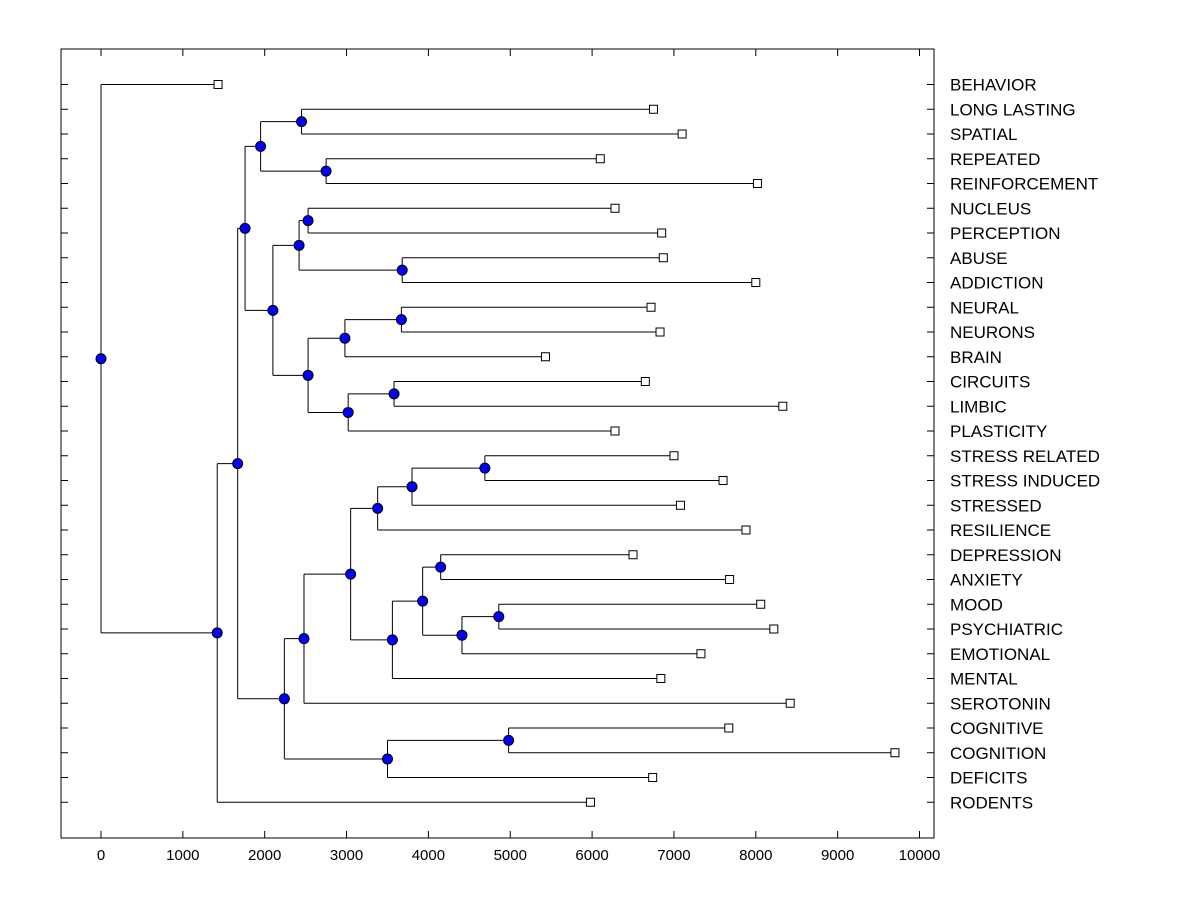  Describe the element at coordinates (346, 855) in the screenshot. I see `x-tick-label: 3000` at that location.